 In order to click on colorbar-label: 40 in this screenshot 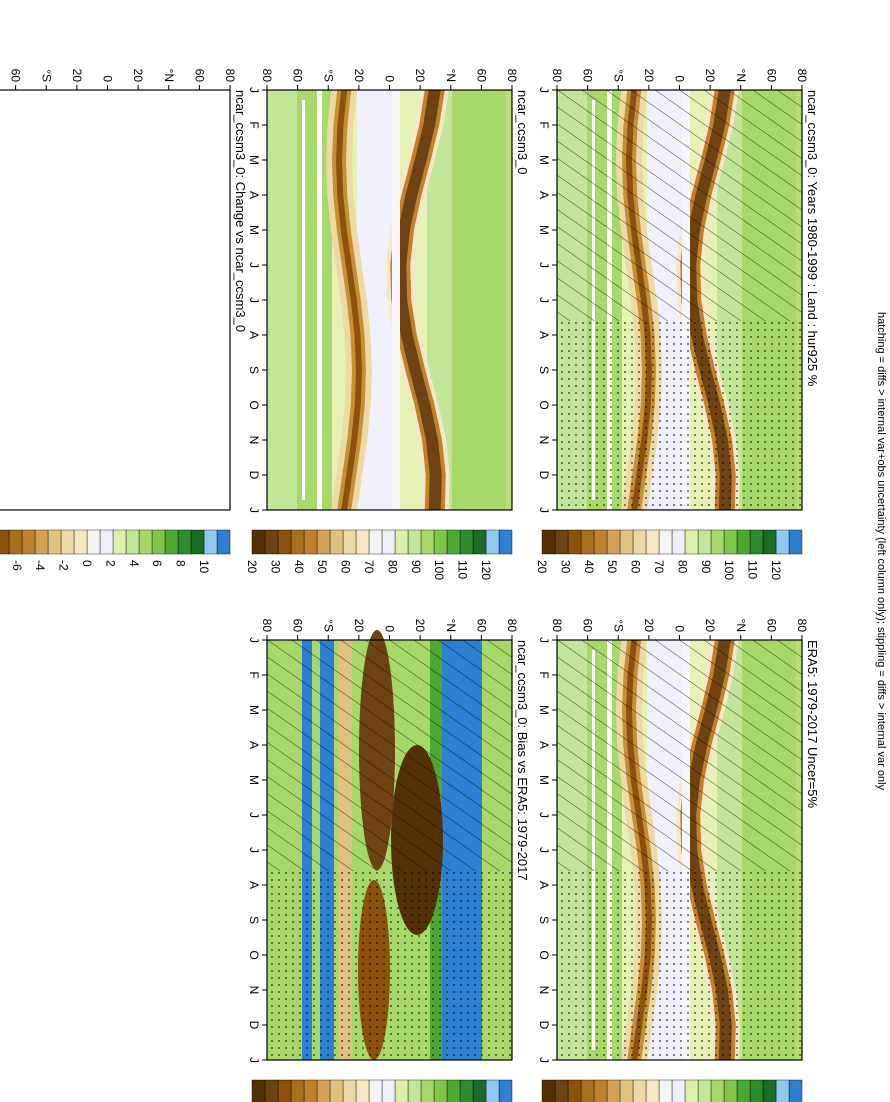, I will do `click(299, 567)`.